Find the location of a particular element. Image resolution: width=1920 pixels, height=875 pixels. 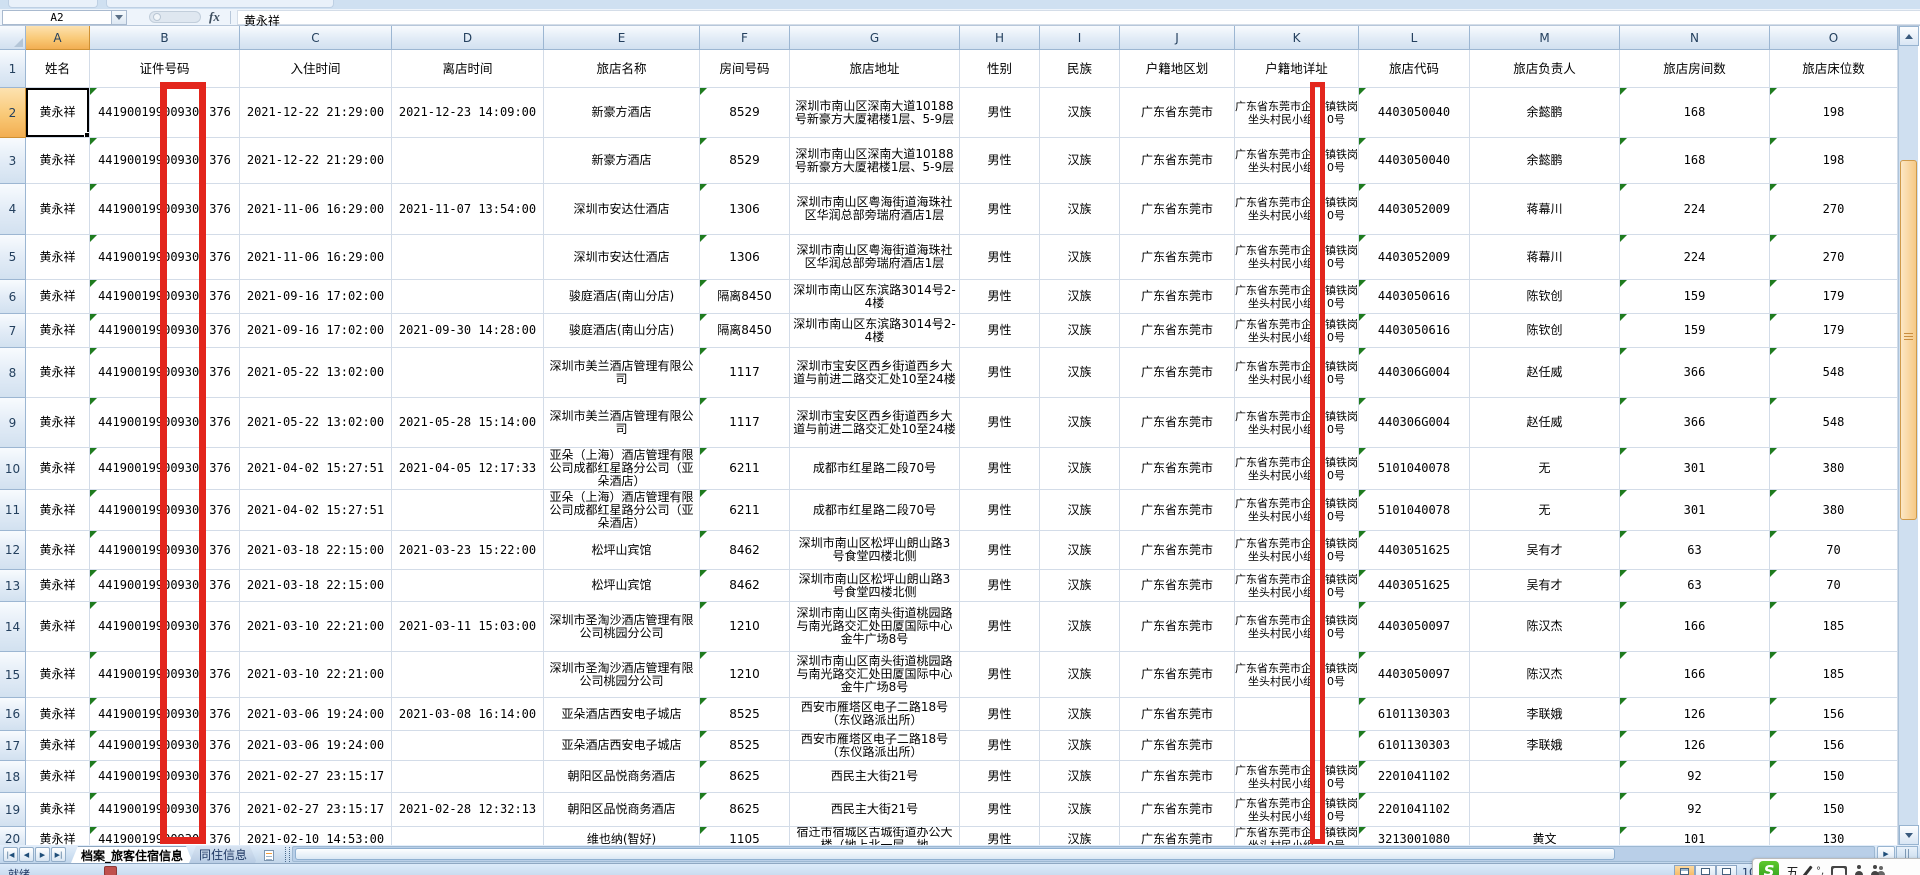

header-cell-J1: 户籍地区划 is located at coordinates (1177, 69).